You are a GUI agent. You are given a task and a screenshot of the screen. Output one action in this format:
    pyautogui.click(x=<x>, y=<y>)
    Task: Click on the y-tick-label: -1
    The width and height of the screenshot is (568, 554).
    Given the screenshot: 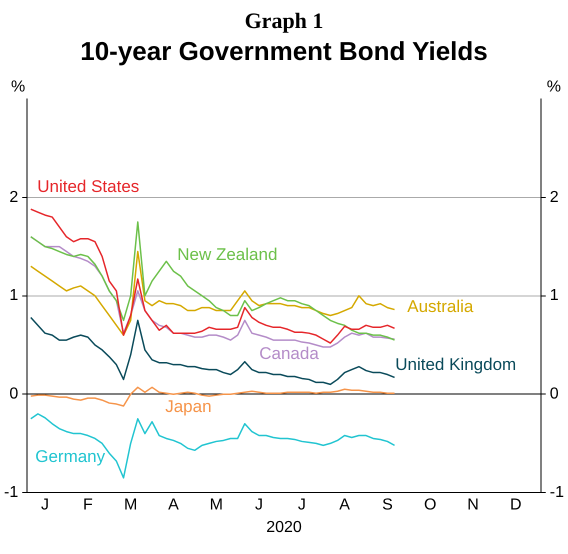 What is the action you would take?
    pyautogui.click(x=11, y=493)
    